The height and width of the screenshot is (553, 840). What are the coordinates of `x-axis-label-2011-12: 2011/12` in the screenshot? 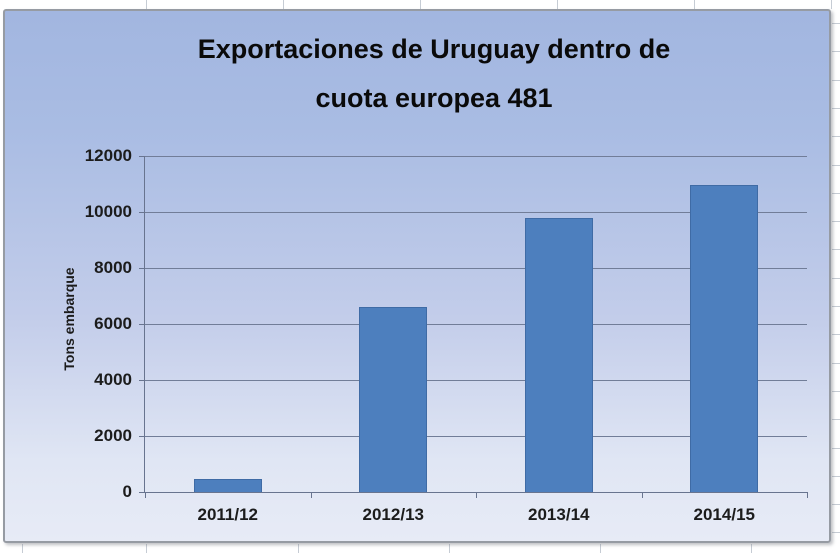 It's located at (228, 514).